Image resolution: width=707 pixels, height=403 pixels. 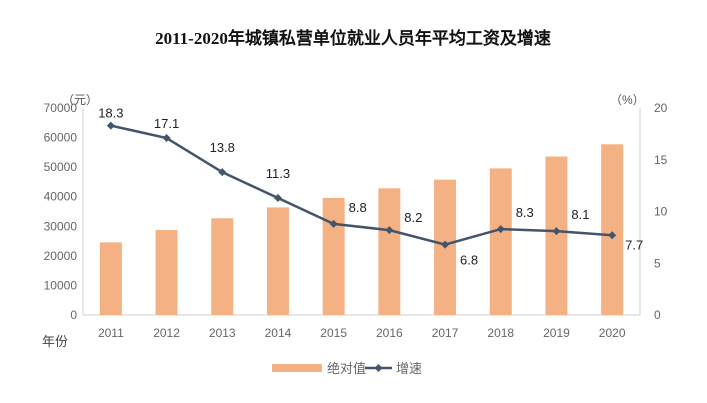 What do you see at coordinates (661, 108) in the screenshot?
I see `right-tick-label: 20` at bounding box center [661, 108].